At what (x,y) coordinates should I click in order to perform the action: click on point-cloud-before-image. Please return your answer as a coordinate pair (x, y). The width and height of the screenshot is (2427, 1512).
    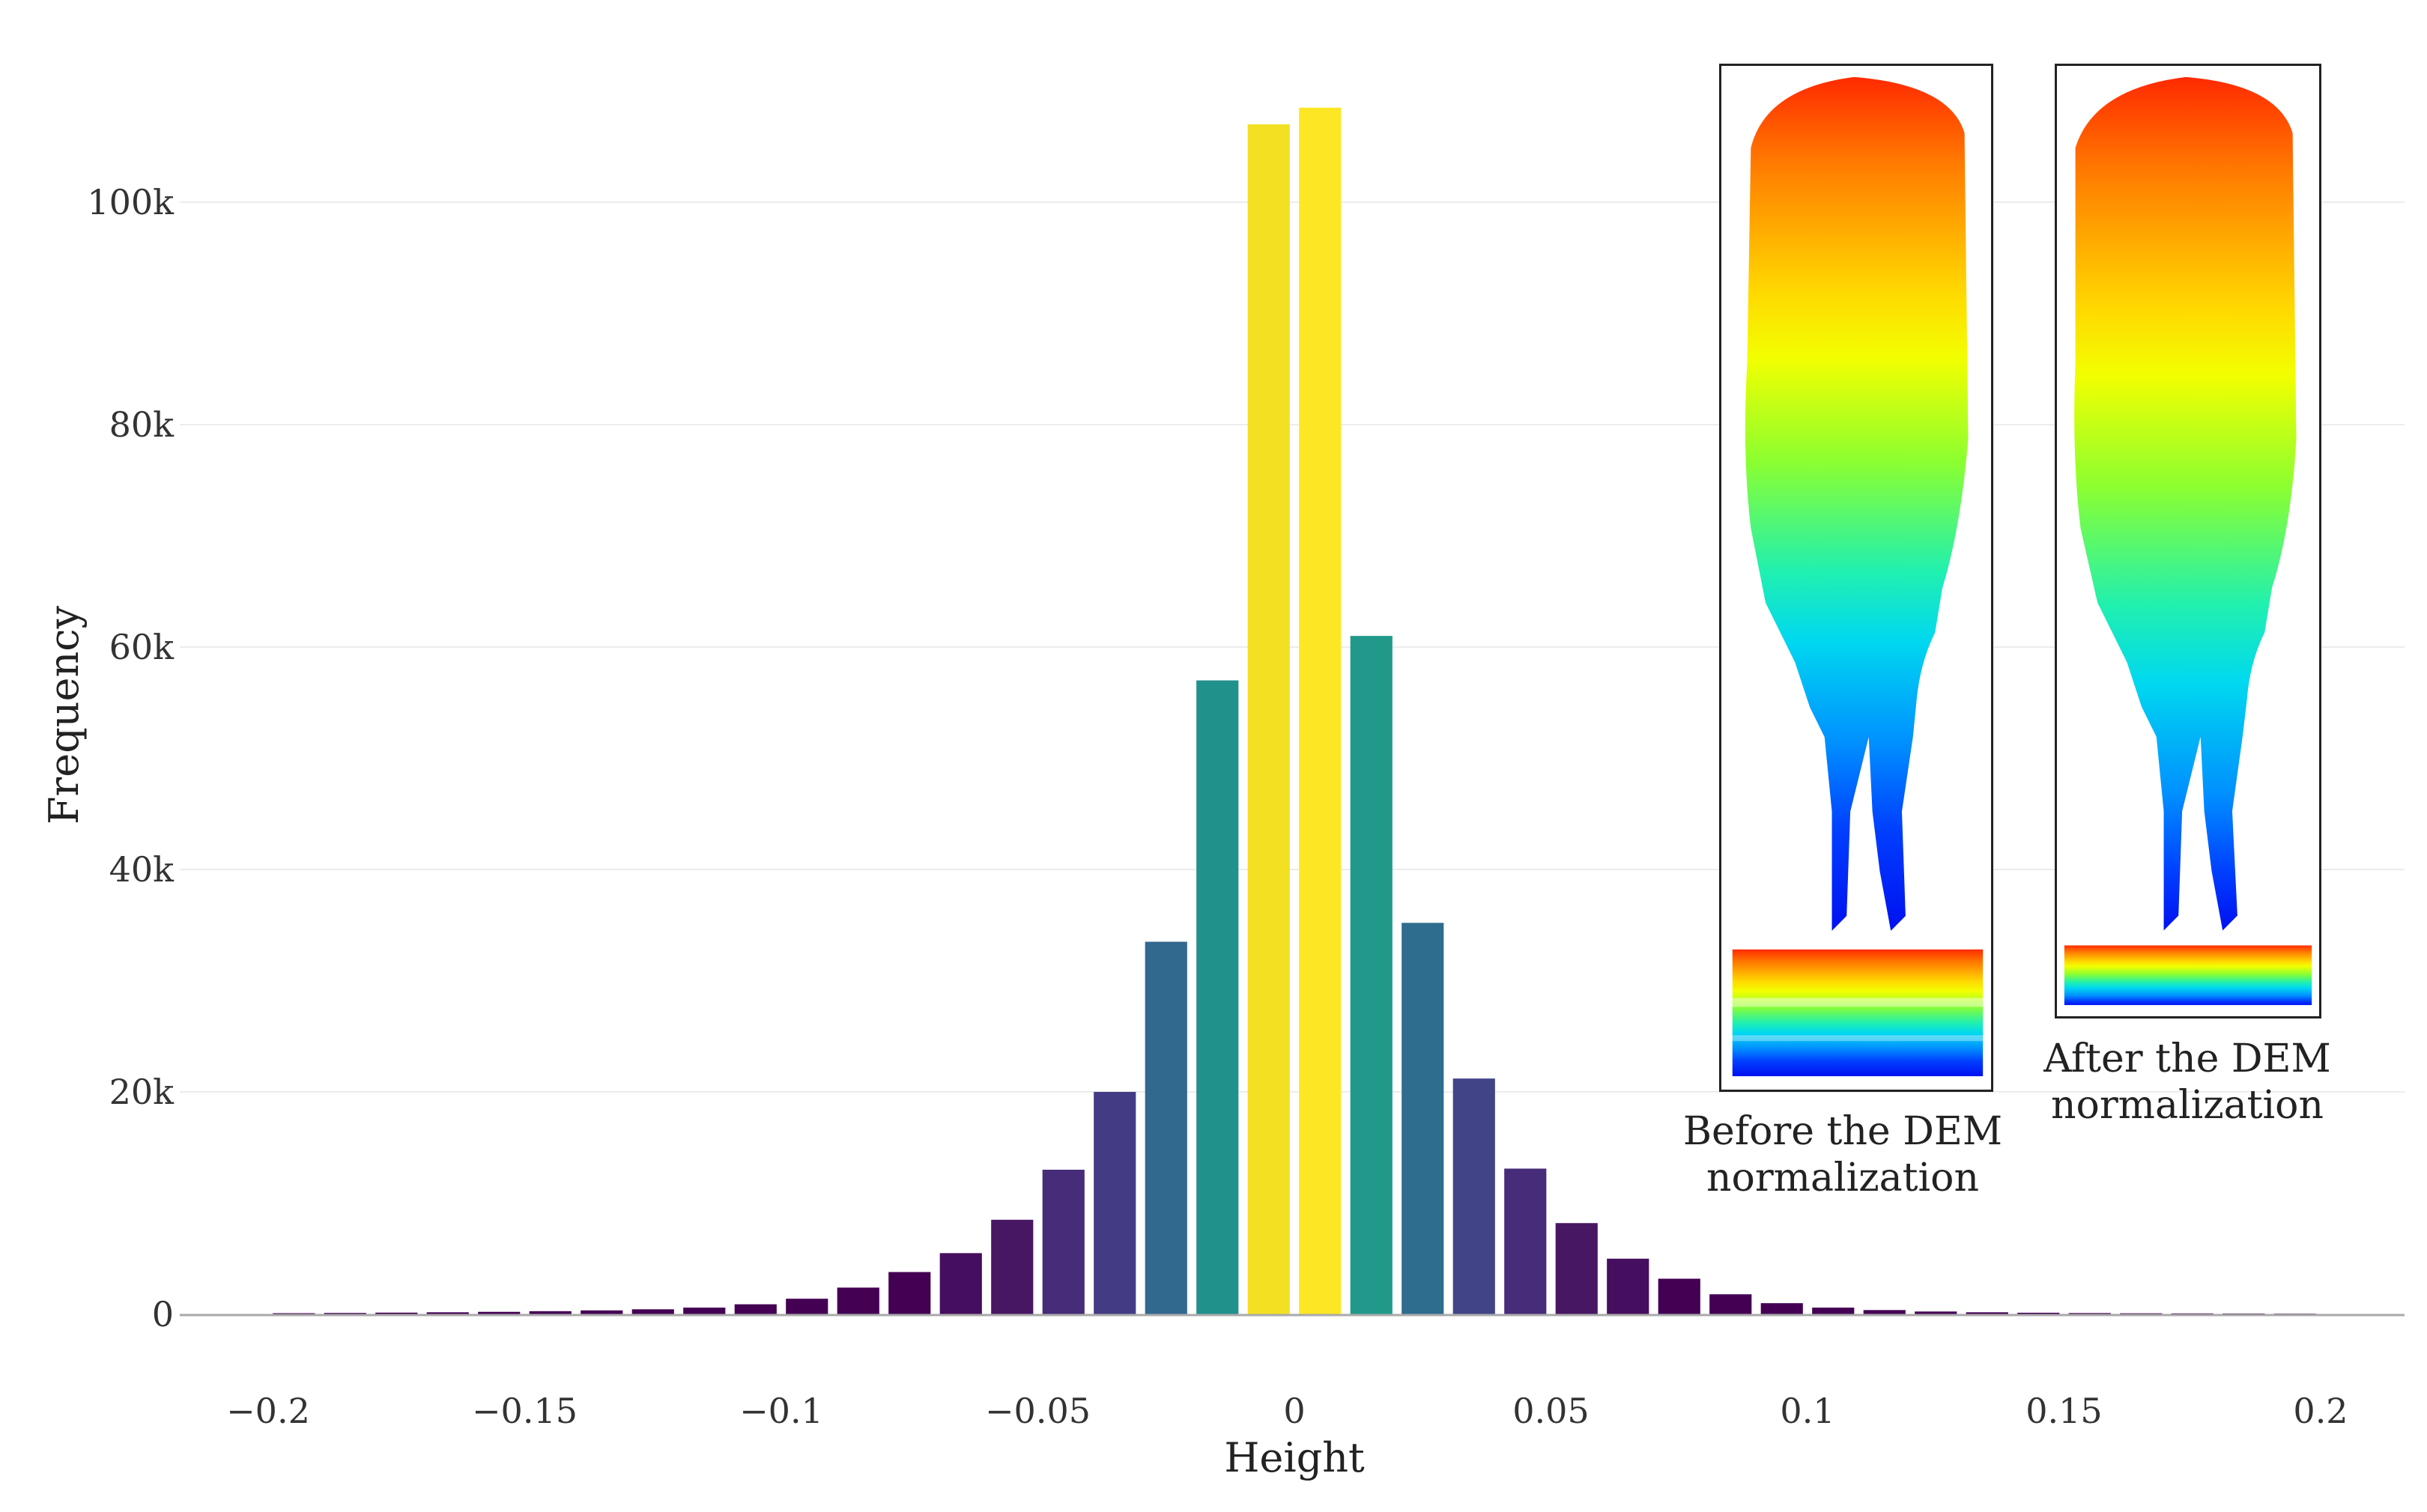
    Looking at the image, I should click on (1858, 576).